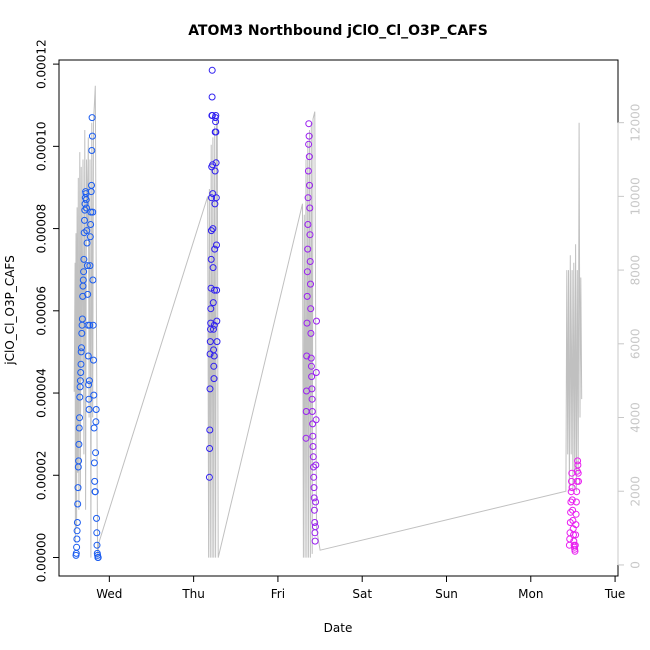 Image resolution: width=650 pixels, height=650 pixels. Describe the element at coordinates (338, 628) in the screenshot. I see `x-axis-label: Date` at that location.